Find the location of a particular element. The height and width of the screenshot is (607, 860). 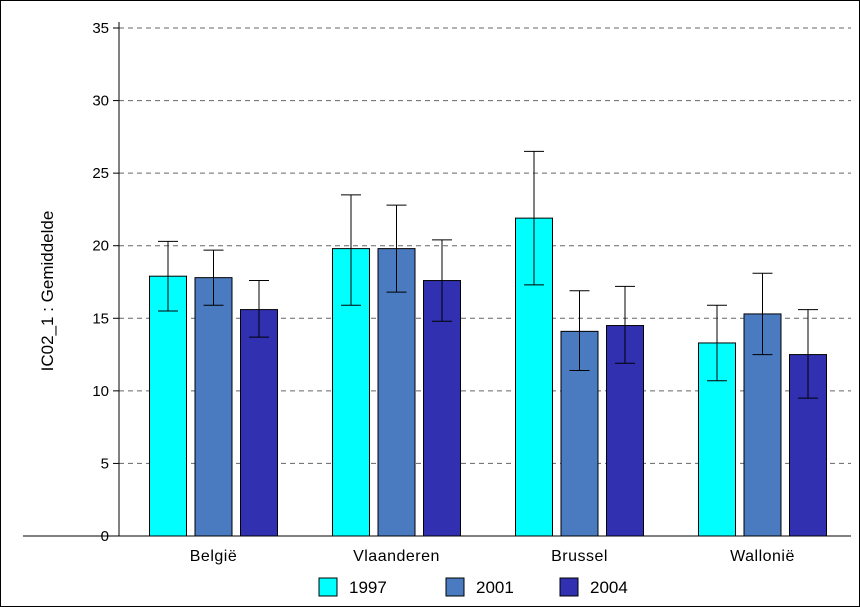

x-category-label: Wallonië is located at coordinates (762, 556).